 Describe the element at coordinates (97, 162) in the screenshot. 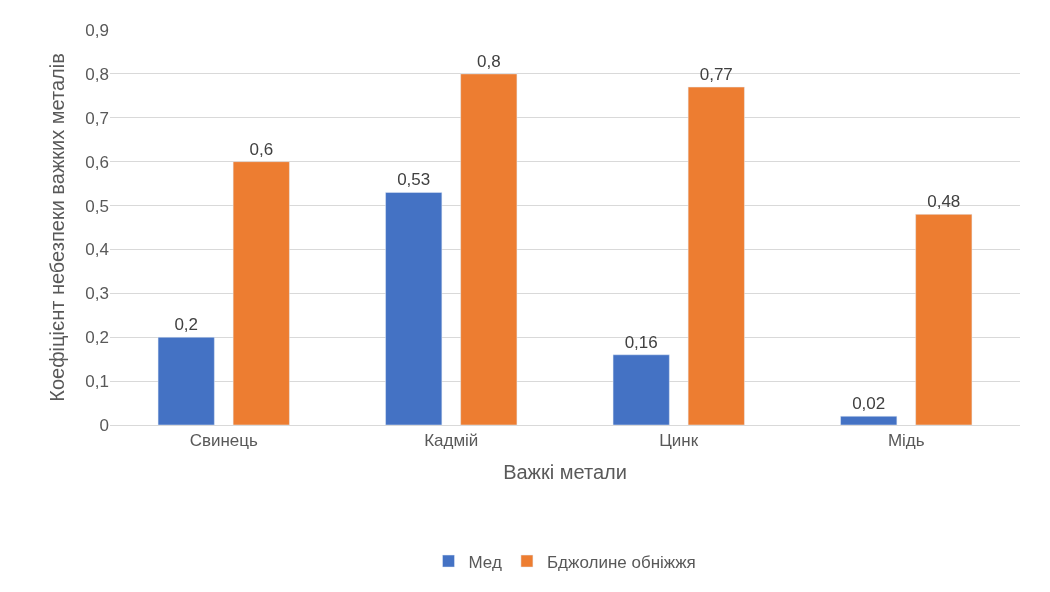

I see `y-tick-label: 0,6` at that location.